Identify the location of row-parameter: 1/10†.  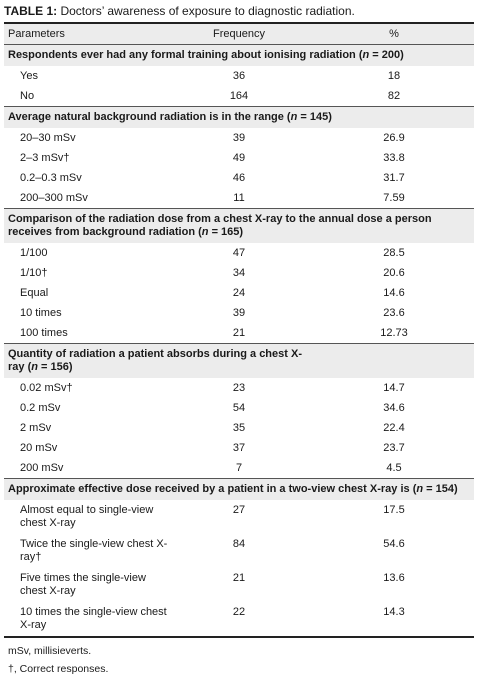
(34, 273).